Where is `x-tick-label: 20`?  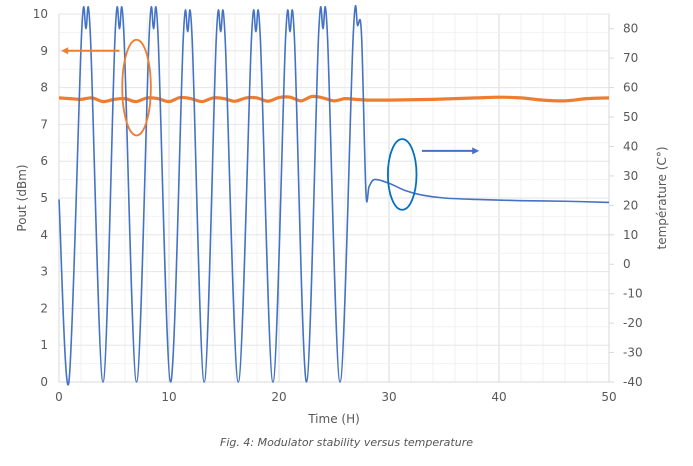 x-tick-label: 20 is located at coordinates (278, 397).